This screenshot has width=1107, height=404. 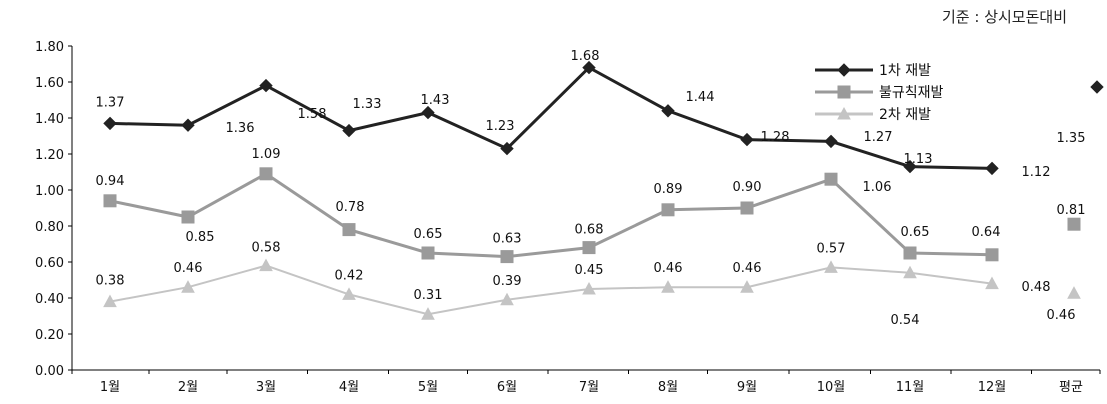 I want to click on data-label: 0.85, so click(x=200, y=237).